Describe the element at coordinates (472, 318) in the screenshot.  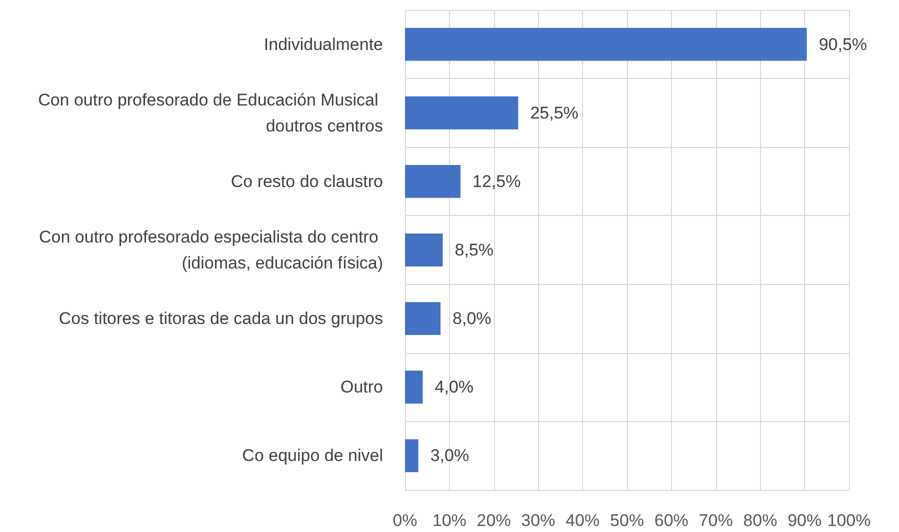
I see `data-label: 8,0%` at that location.